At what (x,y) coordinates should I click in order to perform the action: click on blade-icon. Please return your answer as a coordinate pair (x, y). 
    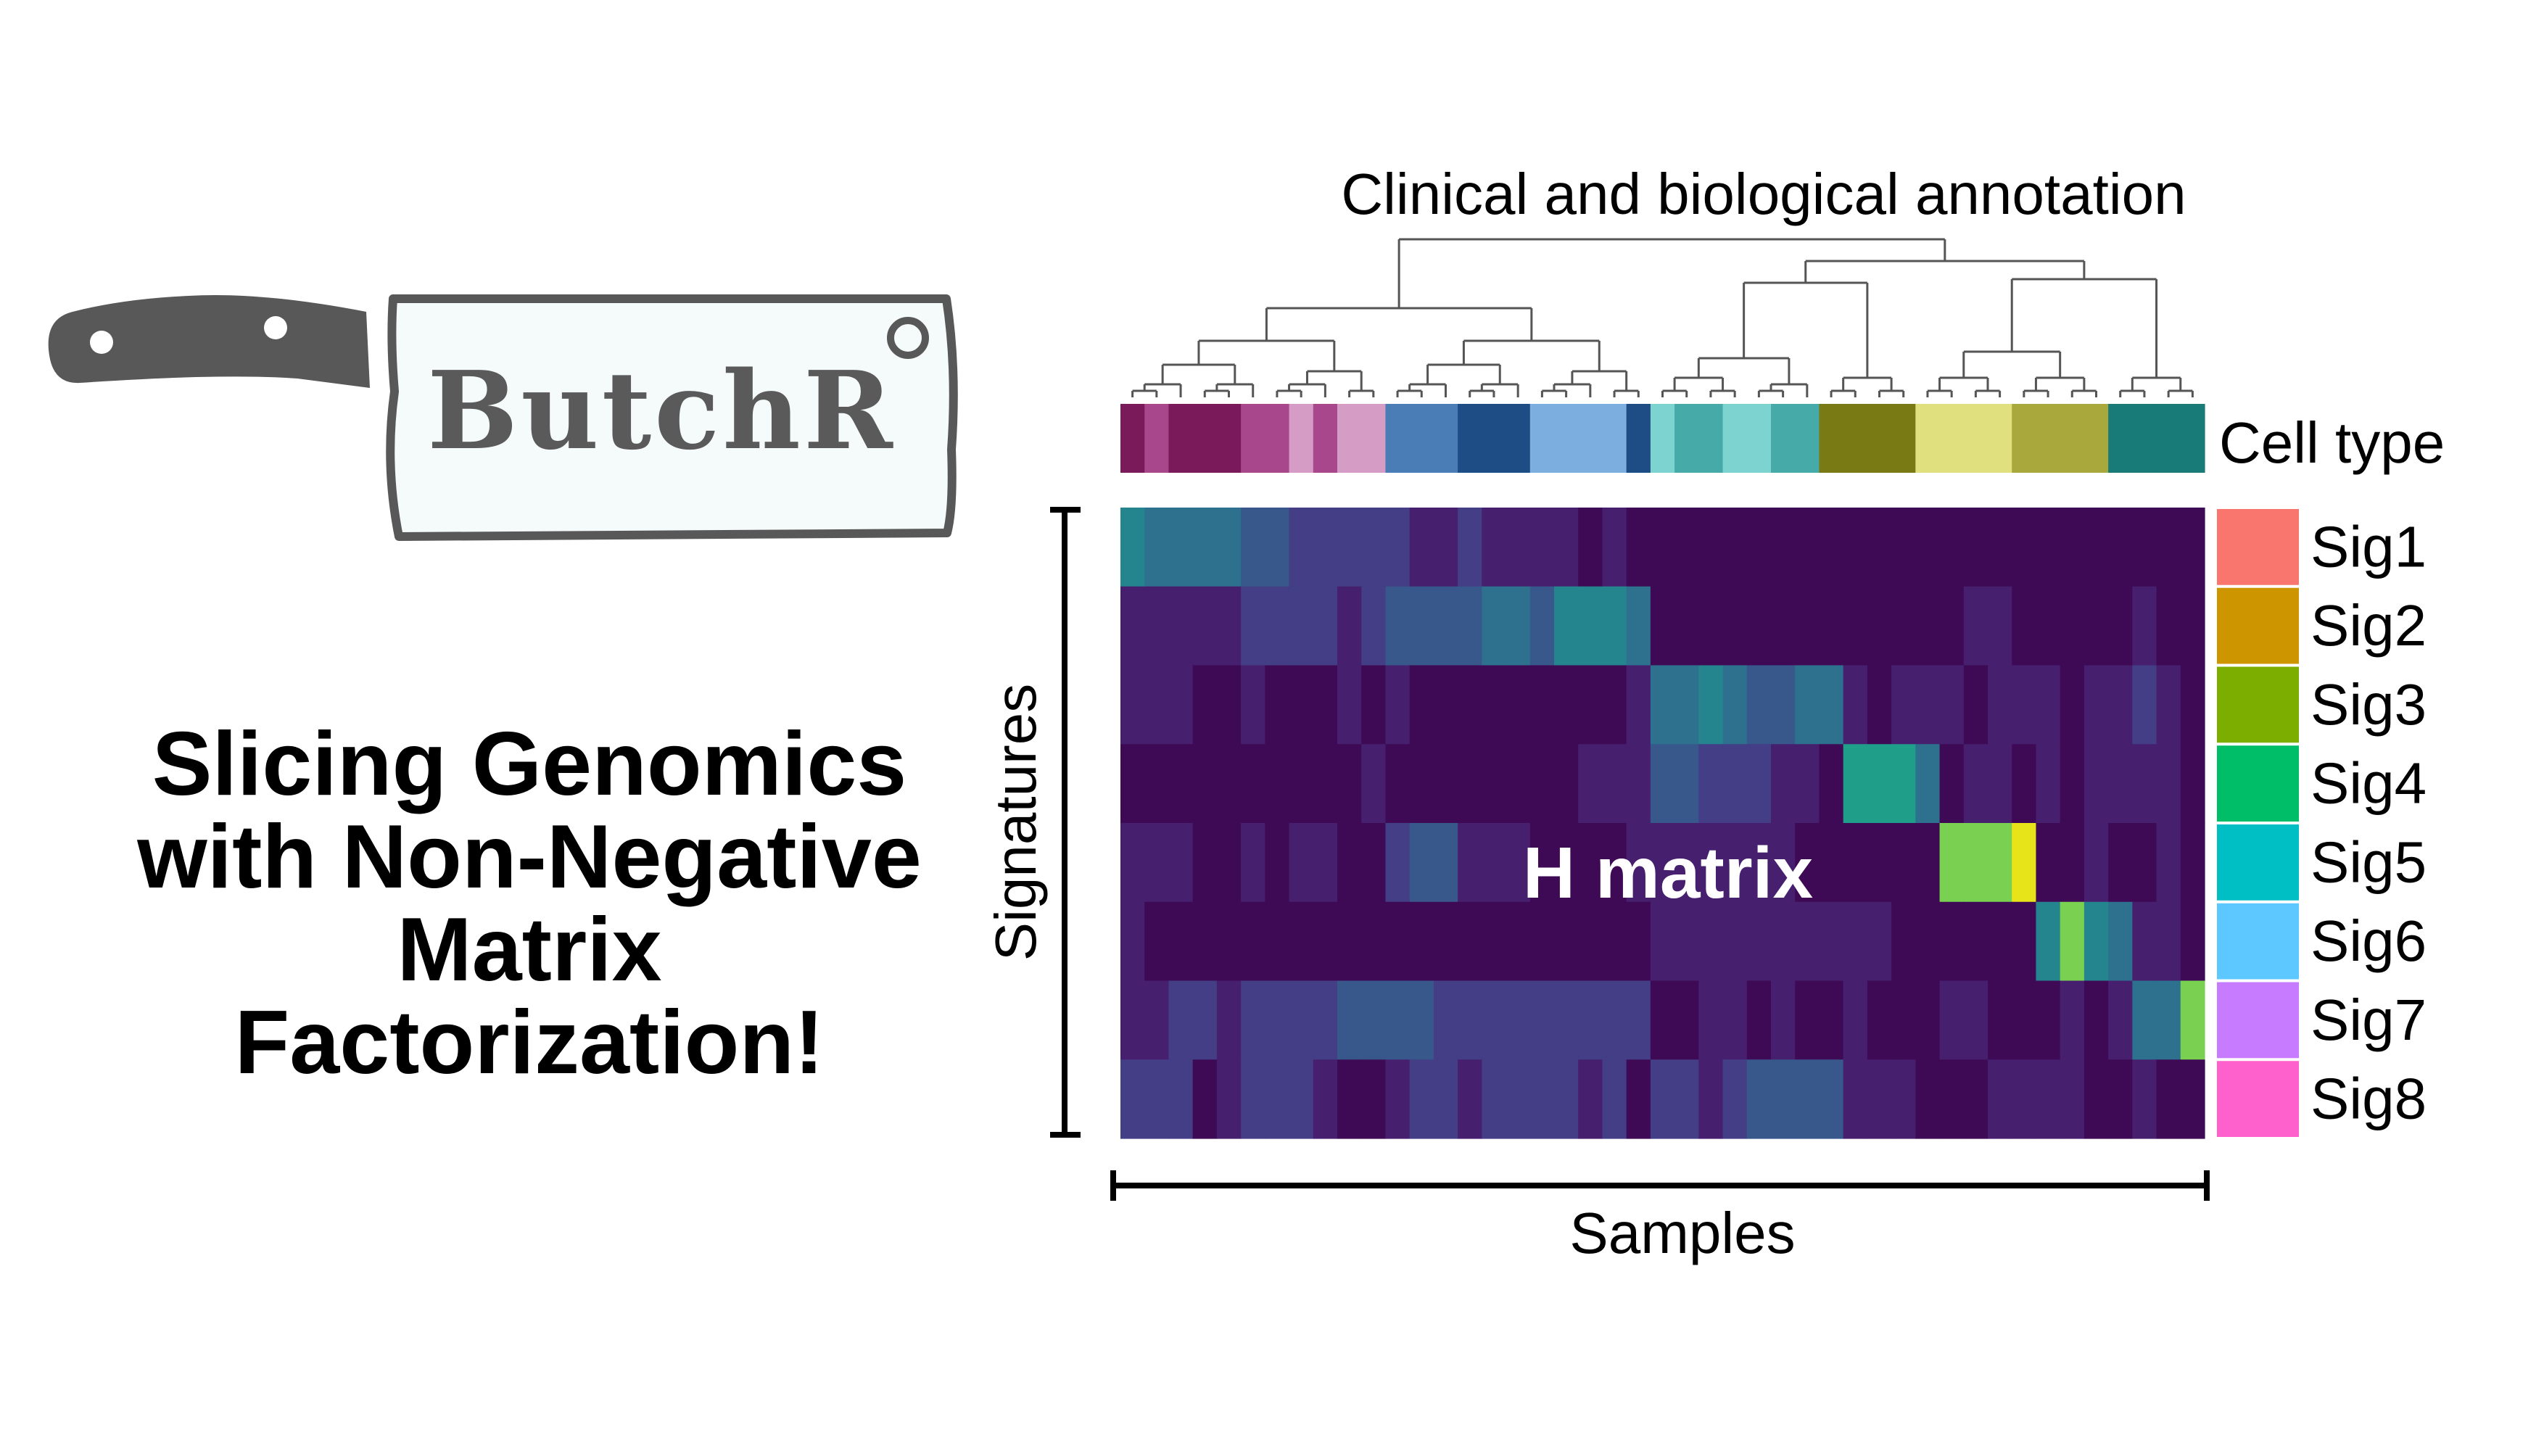
    Looking at the image, I should click on (672, 417).